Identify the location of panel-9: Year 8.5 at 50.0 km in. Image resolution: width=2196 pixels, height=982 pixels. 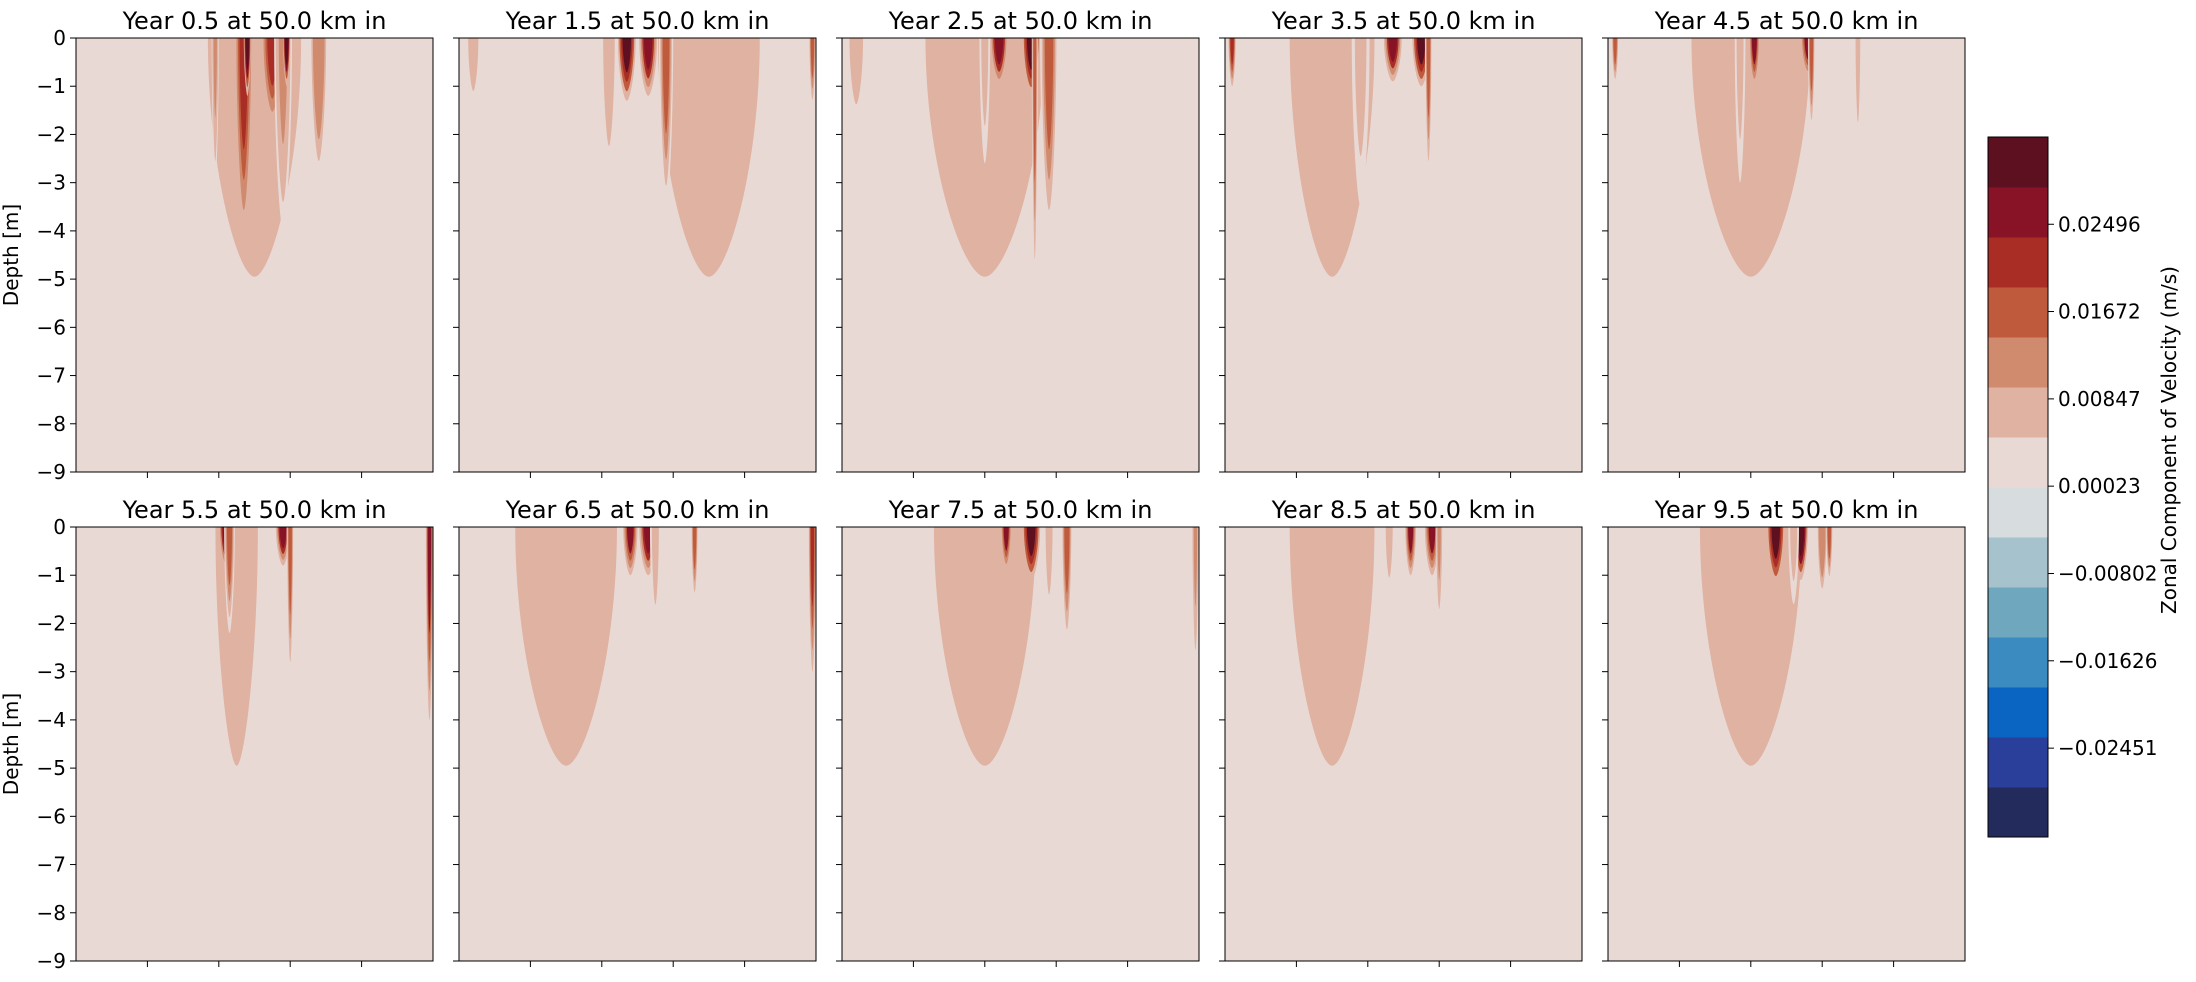
(1401, 731).